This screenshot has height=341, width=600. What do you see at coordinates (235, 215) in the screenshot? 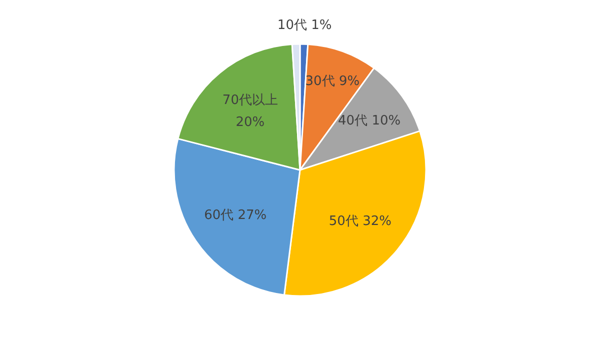
I see `slice-label: 60代 27%` at bounding box center [235, 215].